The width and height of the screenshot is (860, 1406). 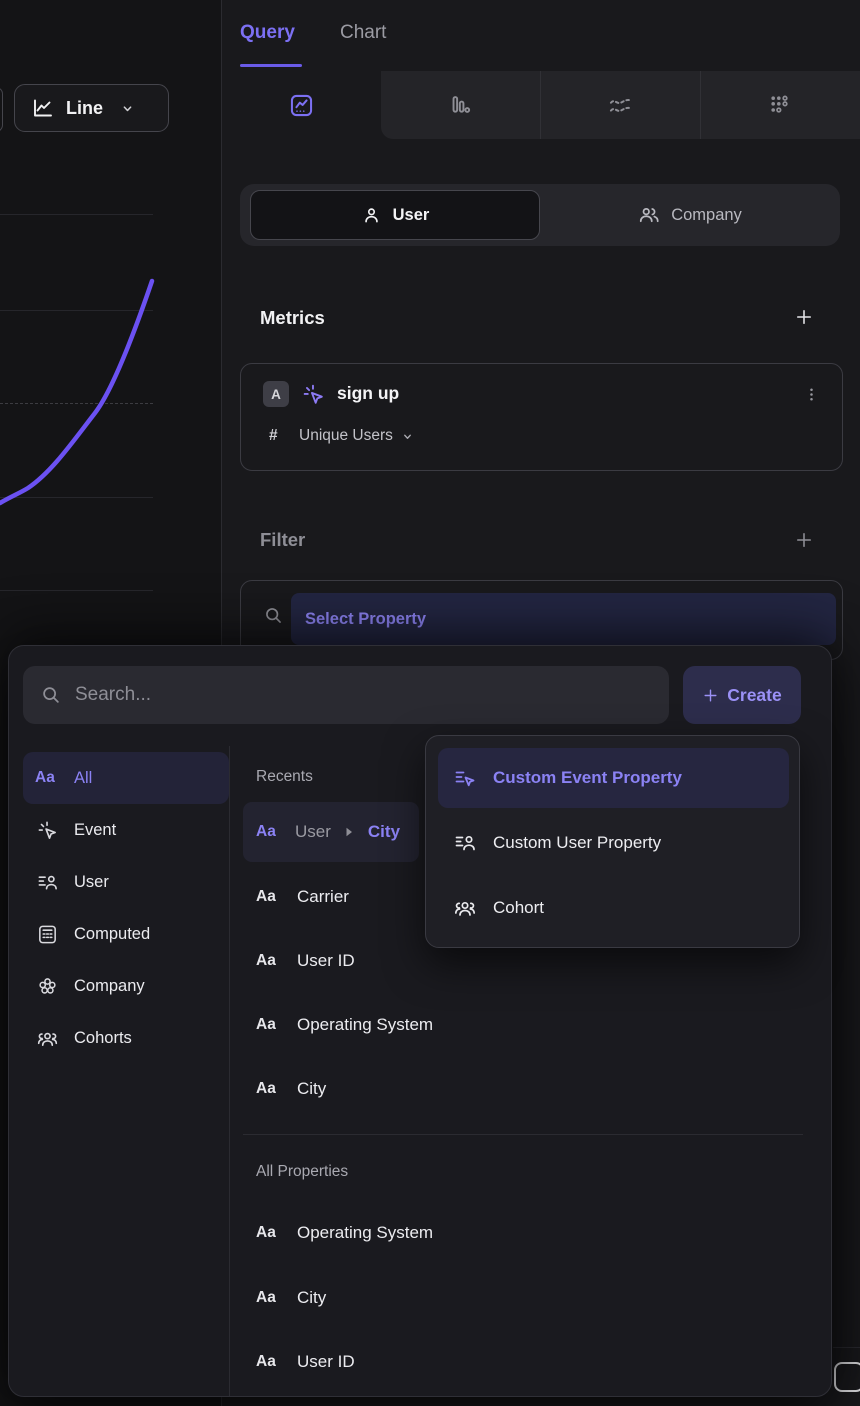 What do you see at coordinates (47, 1038) in the screenshot?
I see `cohorts-people-icon` at bounding box center [47, 1038].